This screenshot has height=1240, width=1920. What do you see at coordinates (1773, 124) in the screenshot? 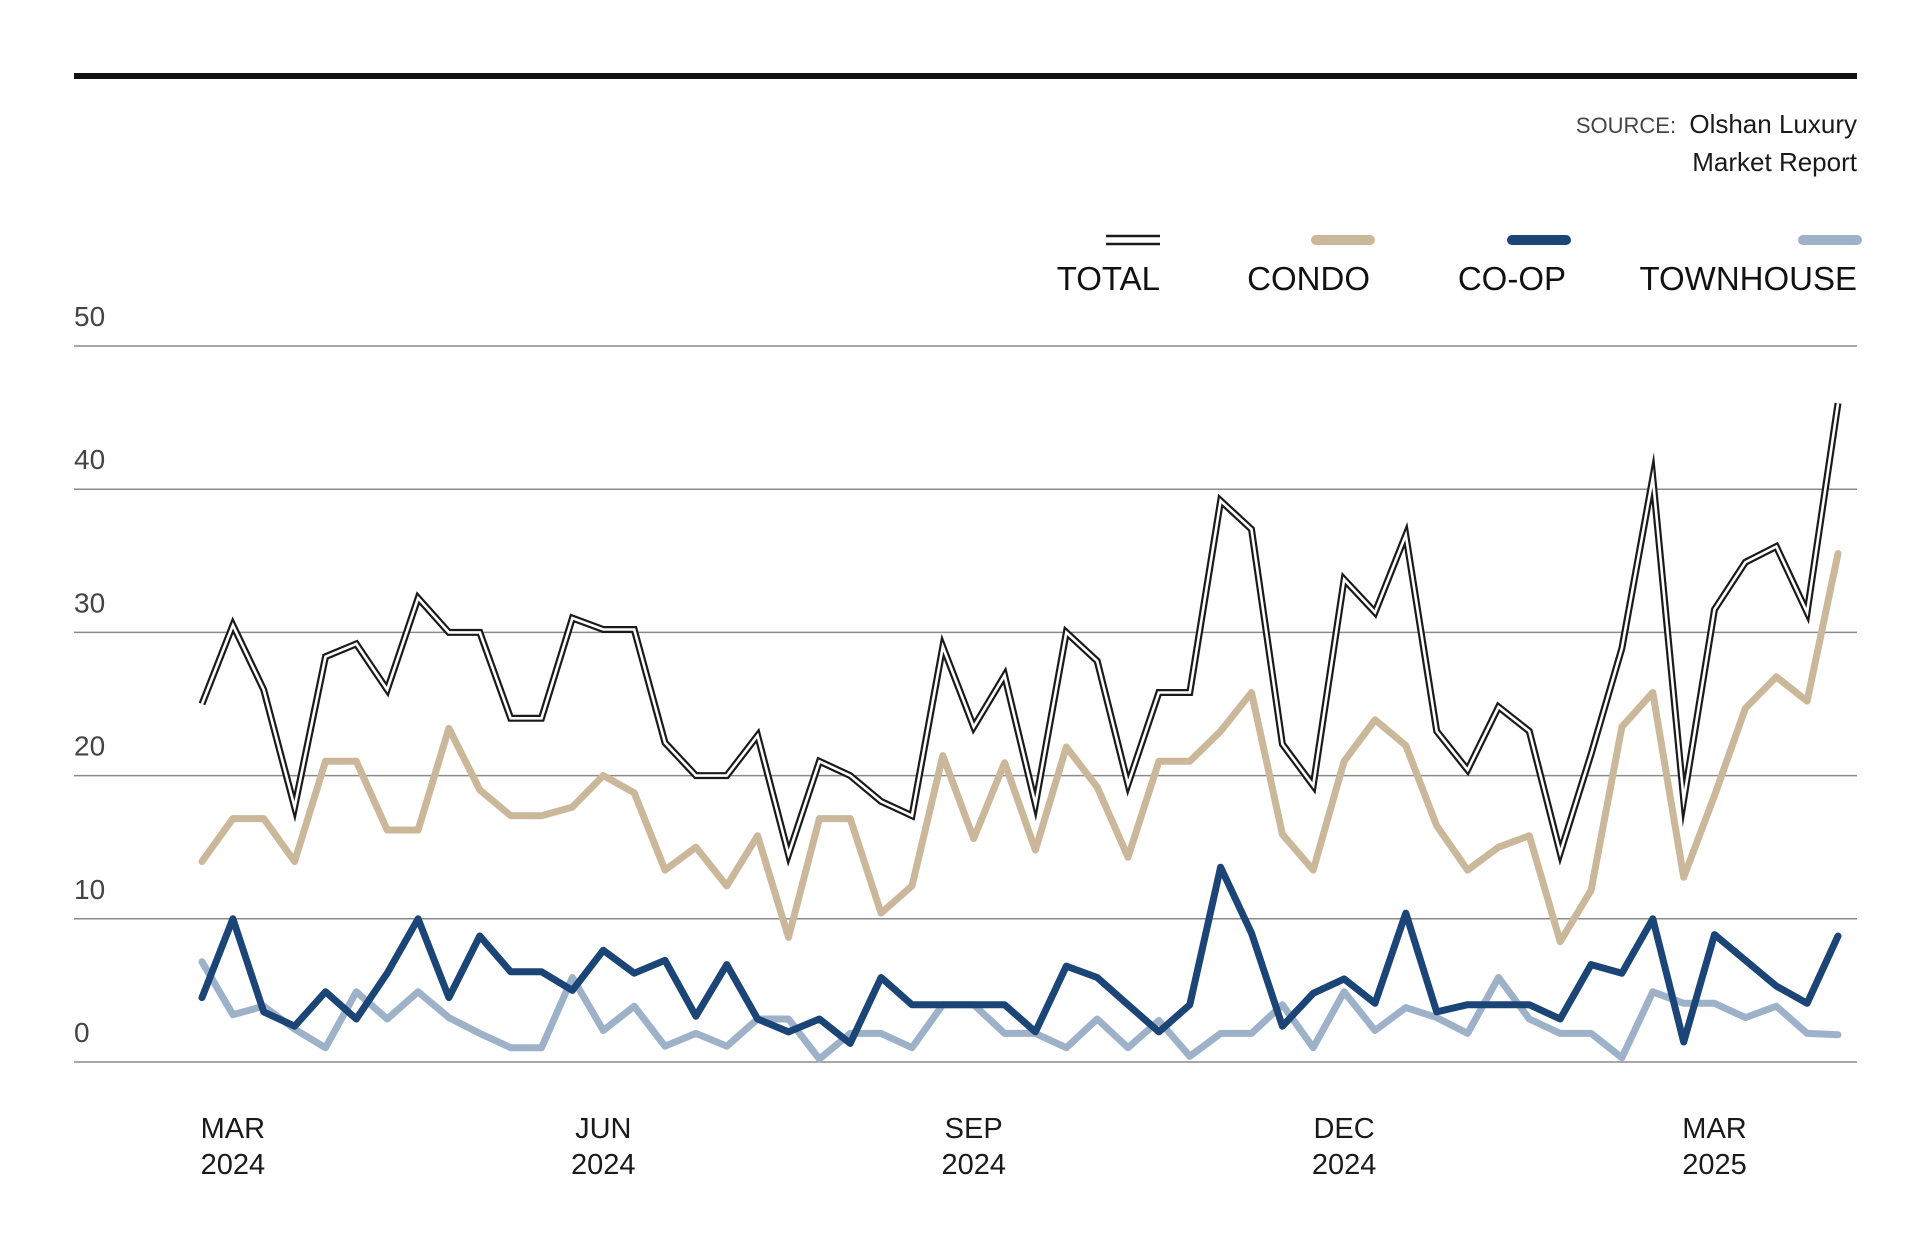
I see `source-line1: Olshan Luxury` at bounding box center [1773, 124].